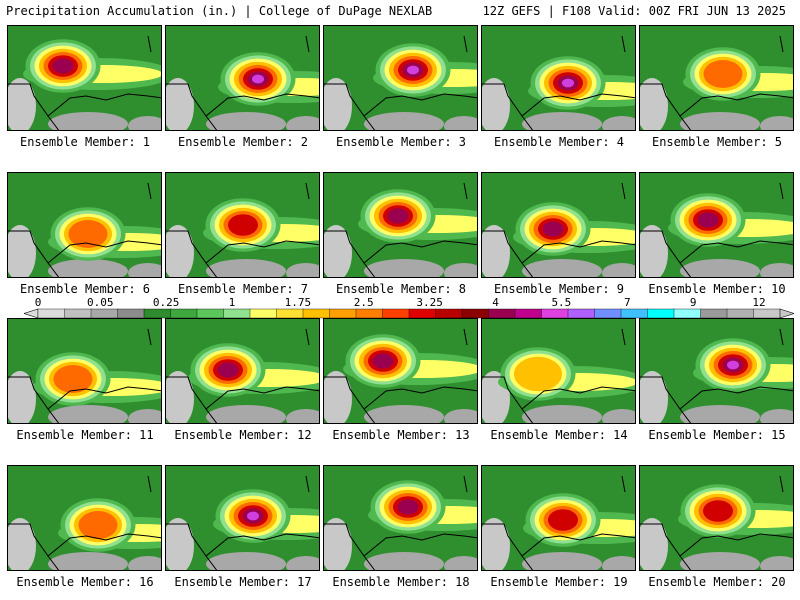 The height and width of the screenshot is (600, 800). Describe the element at coordinates (85, 582) in the screenshot. I see `ensemble-member-caption: Ensemble Member: 16` at that location.